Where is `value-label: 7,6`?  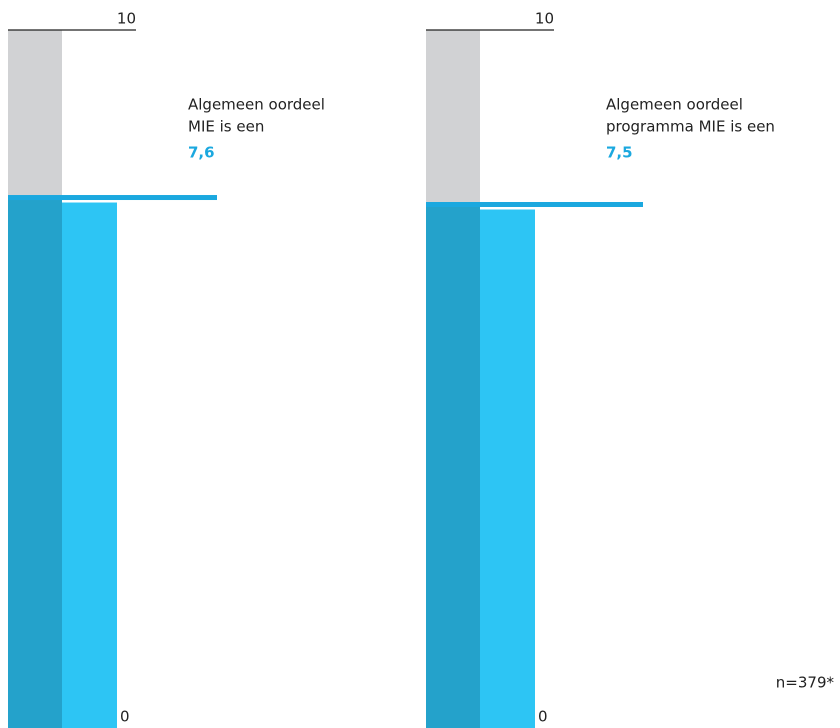
value-label: 7,6 is located at coordinates (201, 153).